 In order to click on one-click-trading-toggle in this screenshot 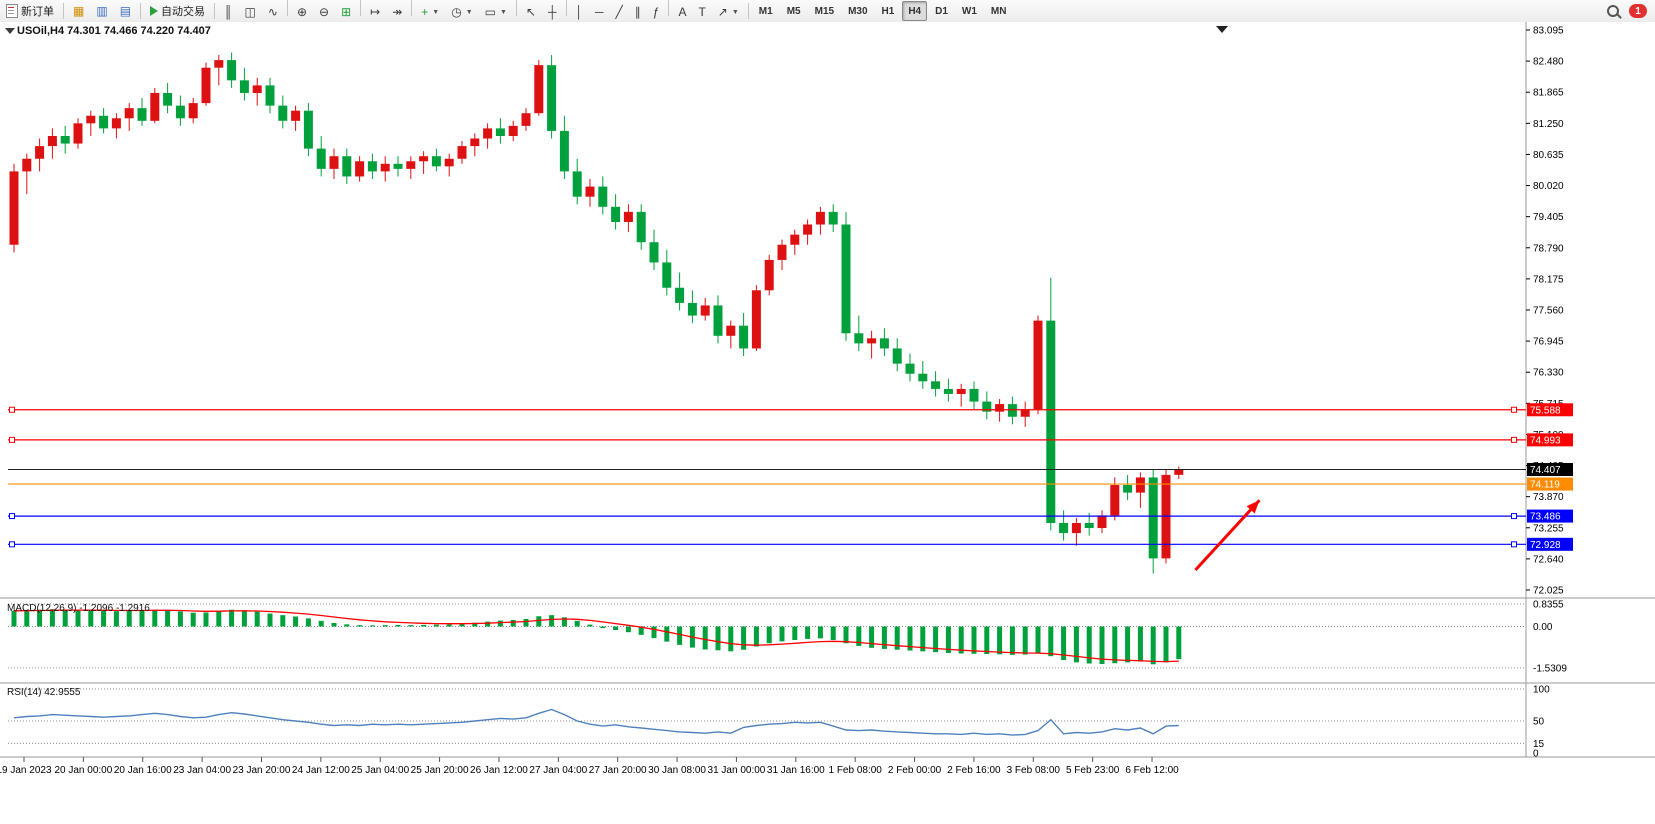, I will do `click(10, 31)`.